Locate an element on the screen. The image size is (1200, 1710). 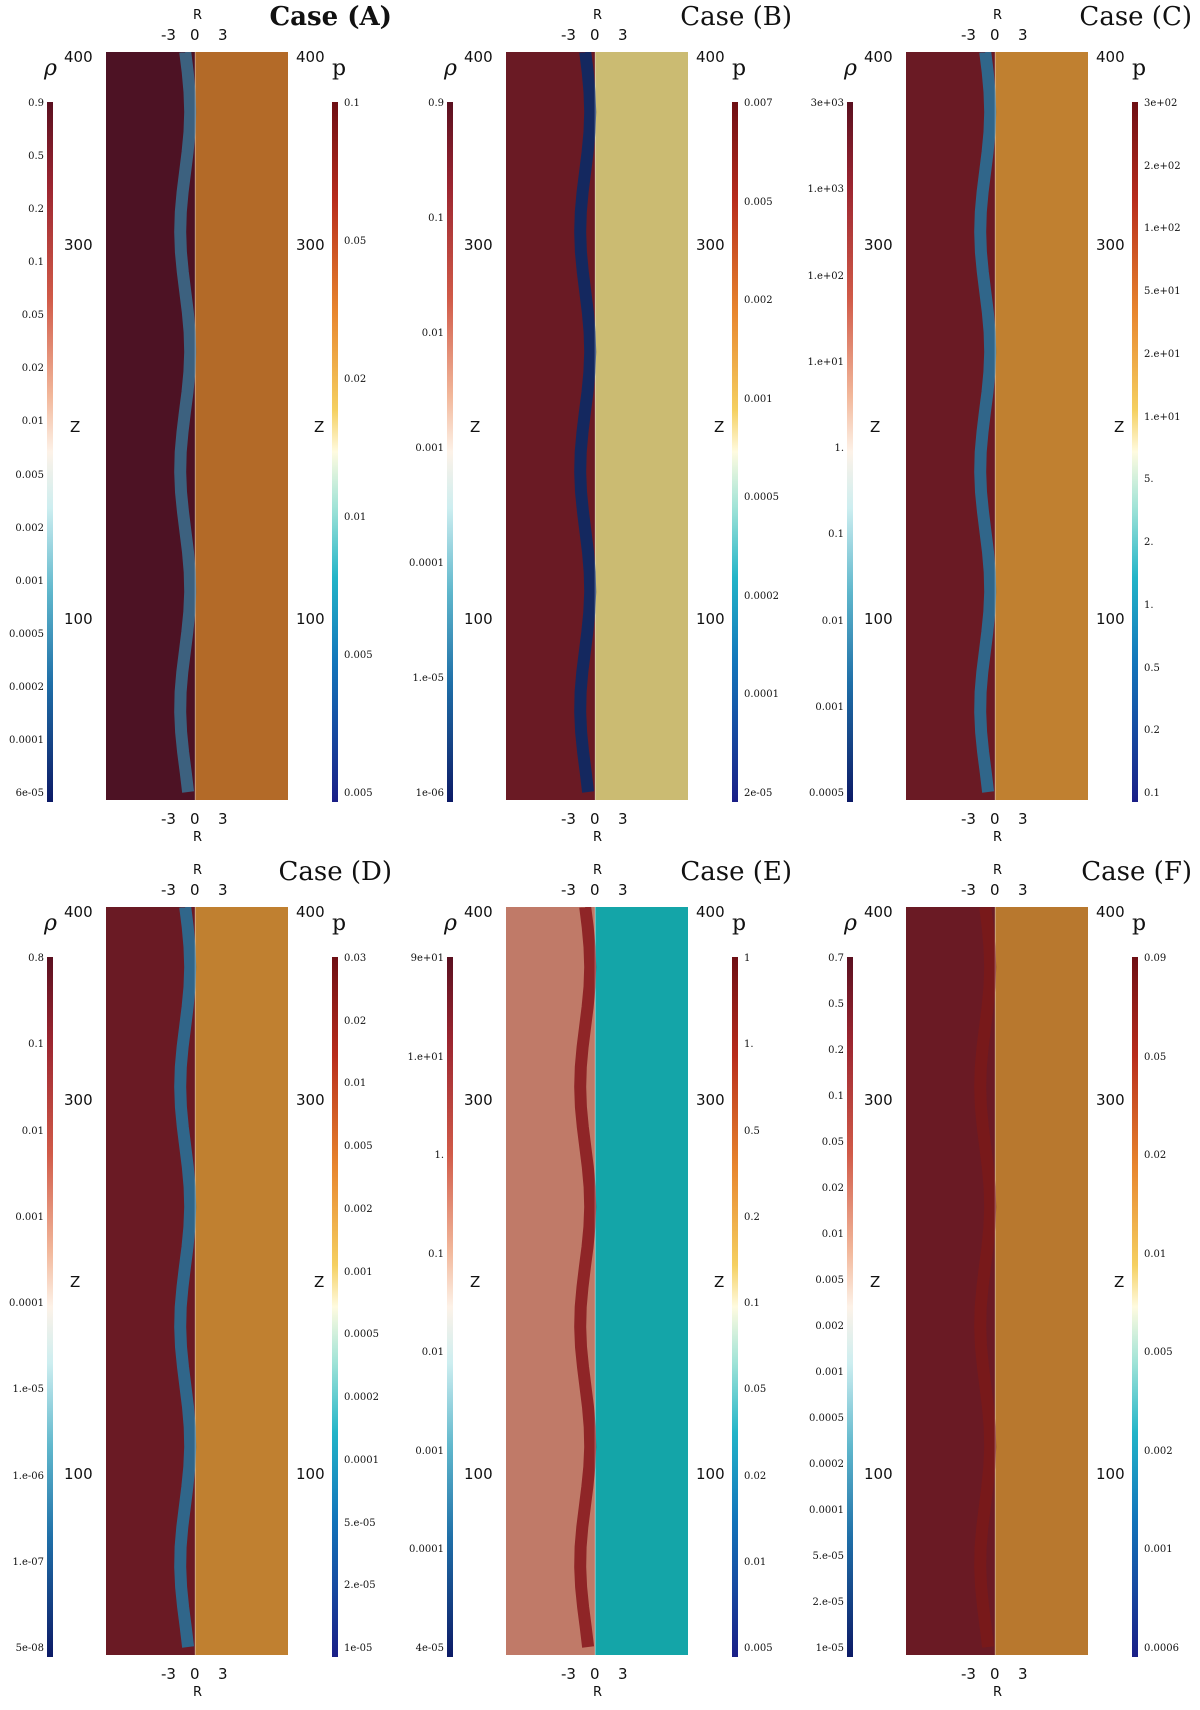
density-colorbar-tick: 1. is located at coordinates (439, 1156).